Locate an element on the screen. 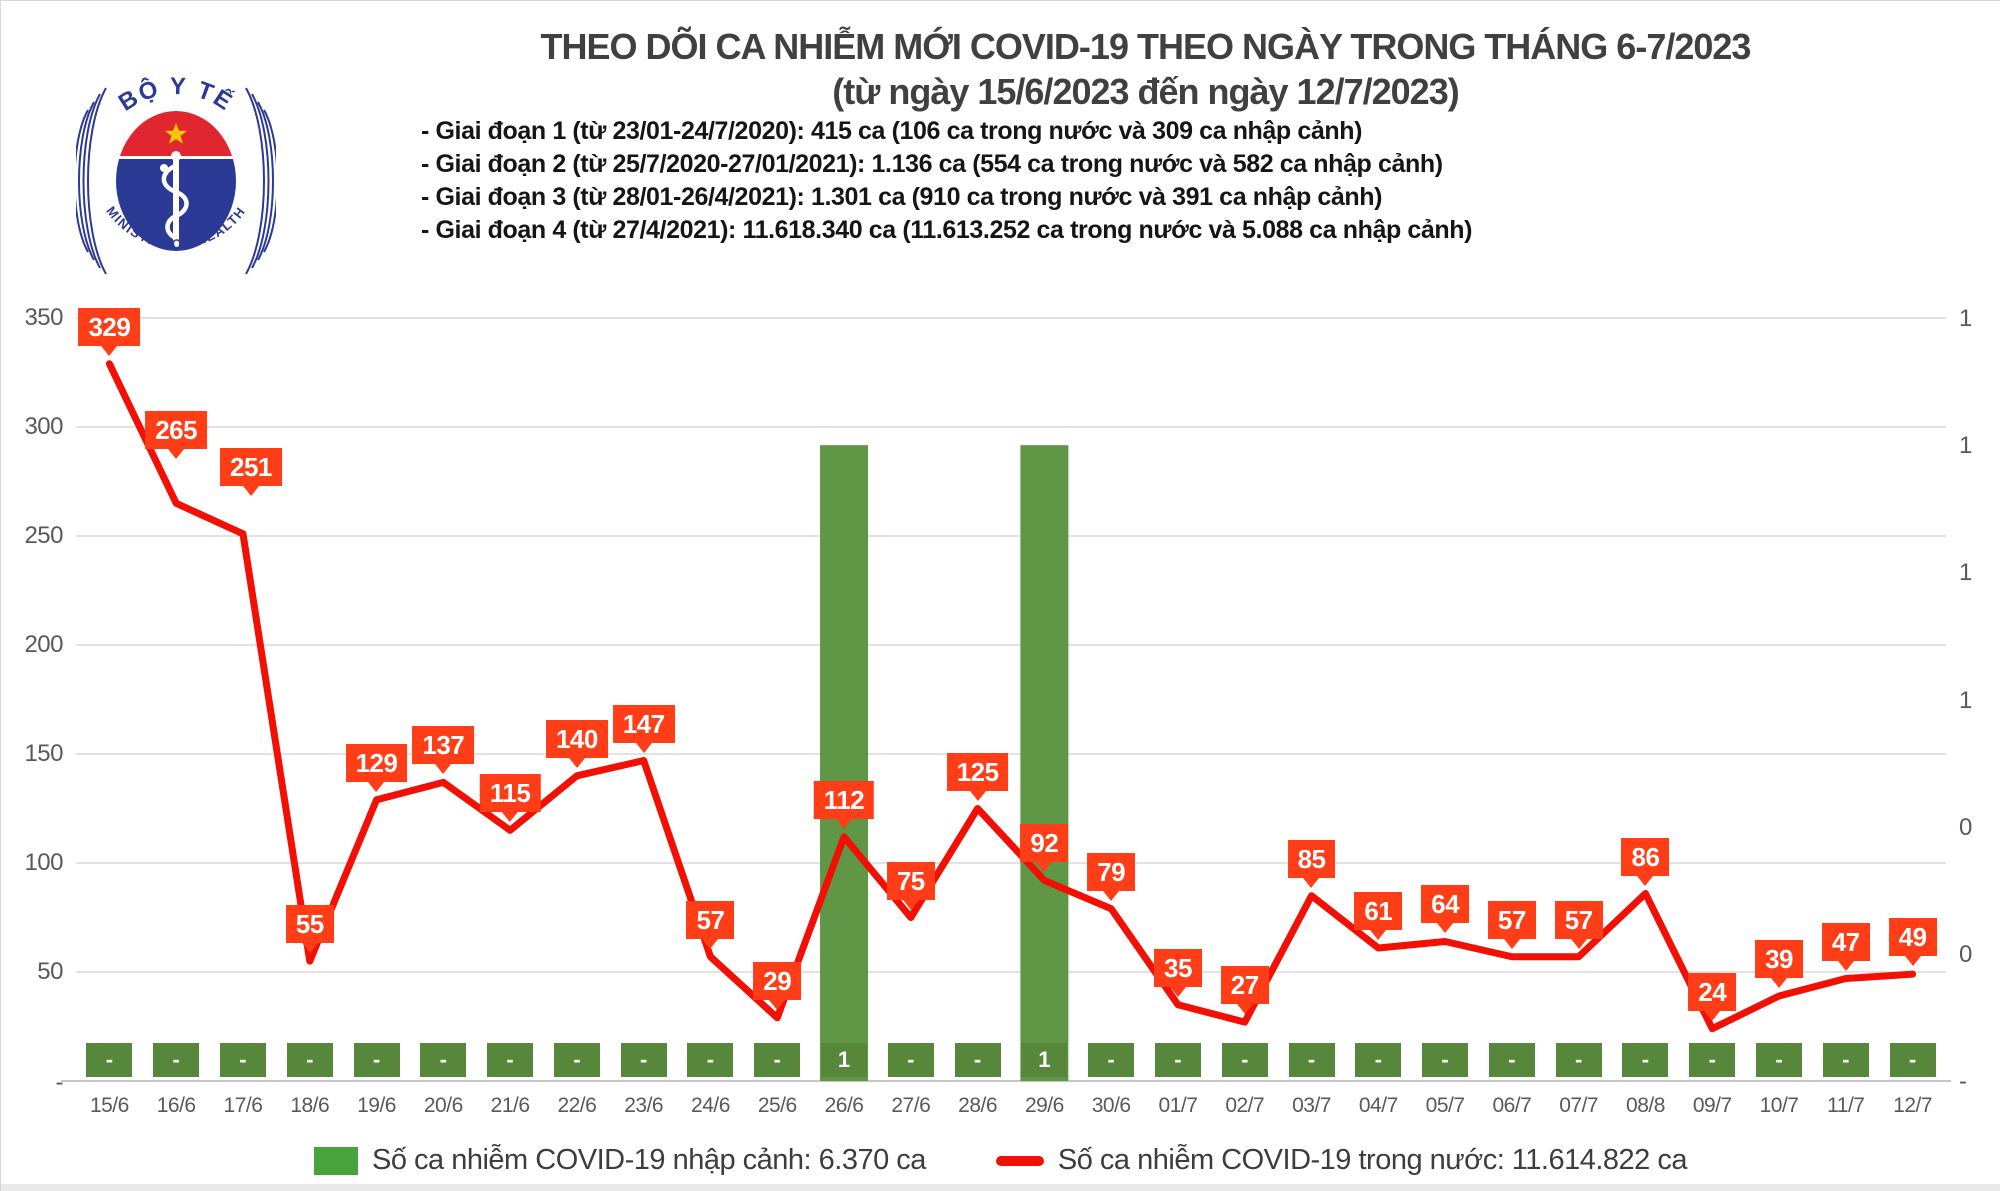 The width and height of the screenshot is (2000, 1191). case-count-label: 147 is located at coordinates (643, 728).